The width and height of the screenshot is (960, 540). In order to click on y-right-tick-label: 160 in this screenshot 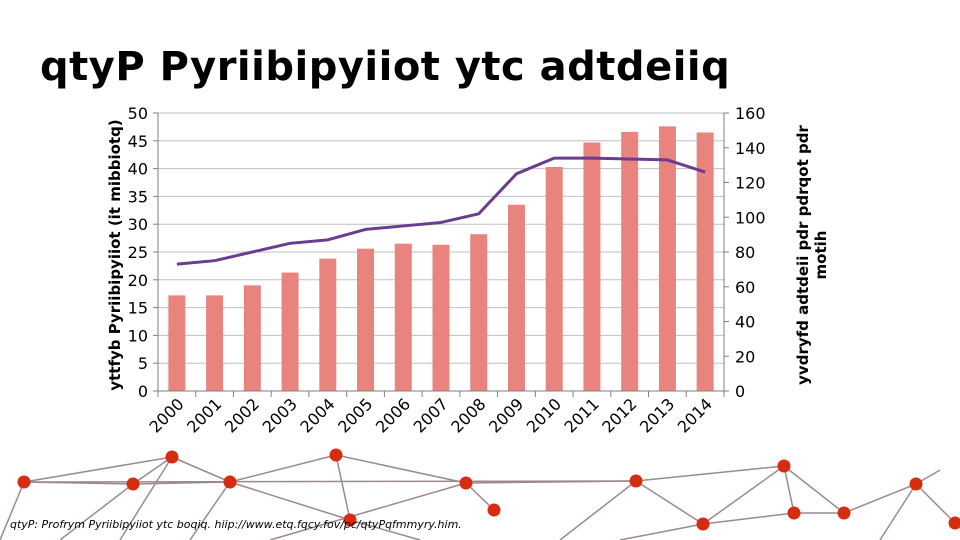, I will do `click(750, 113)`.